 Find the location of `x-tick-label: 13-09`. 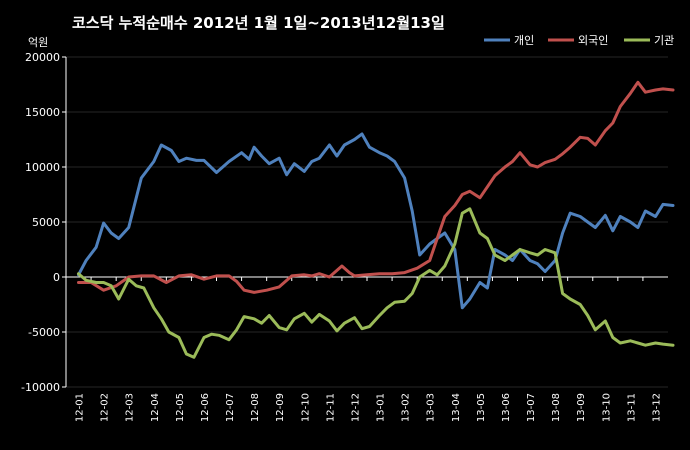

x-tick-label: 13-09 is located at coordinates (581, 407).